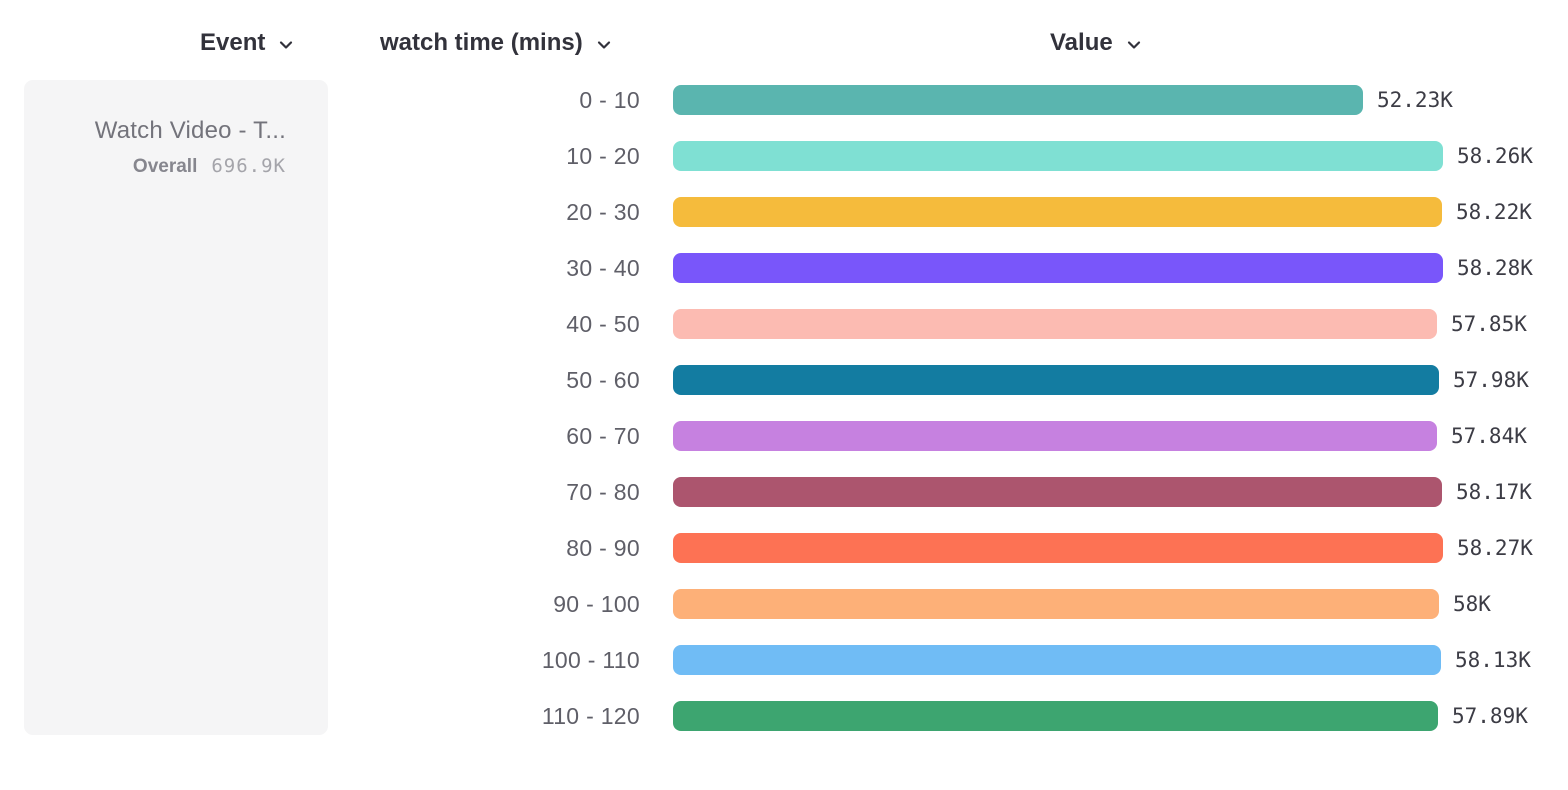 This screenshot has height=790, width=1568. Describe the element at coordinates (603, 324) in the screenshot. I see `category-label: 40 - 50` at that location.